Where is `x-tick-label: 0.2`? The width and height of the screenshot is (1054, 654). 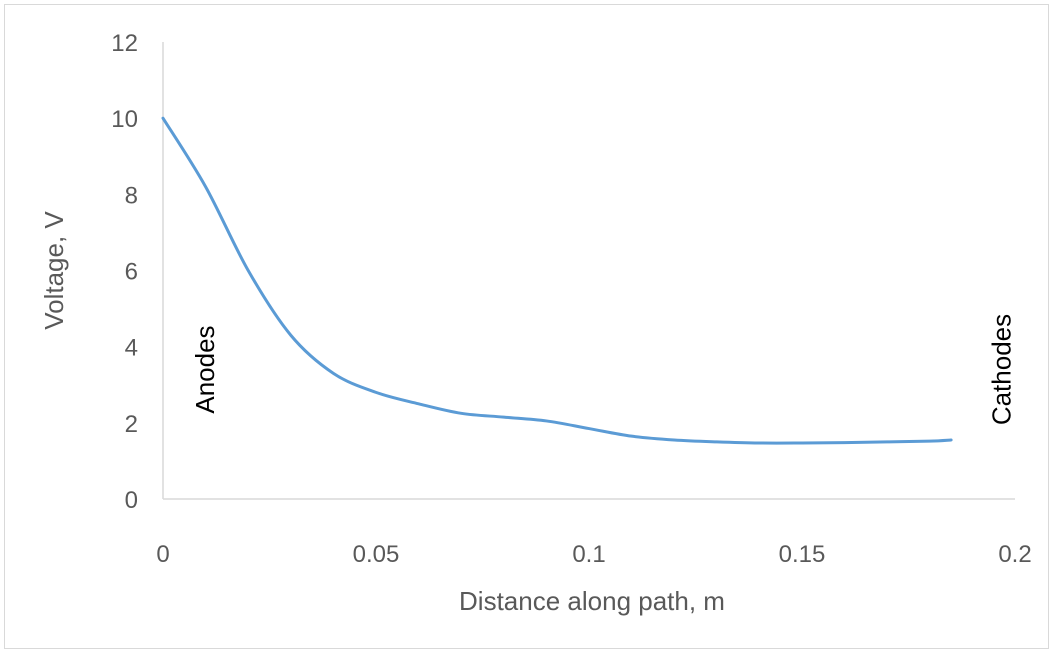
x-tick-label: 0.2 is located at coordinates (1014, 554).